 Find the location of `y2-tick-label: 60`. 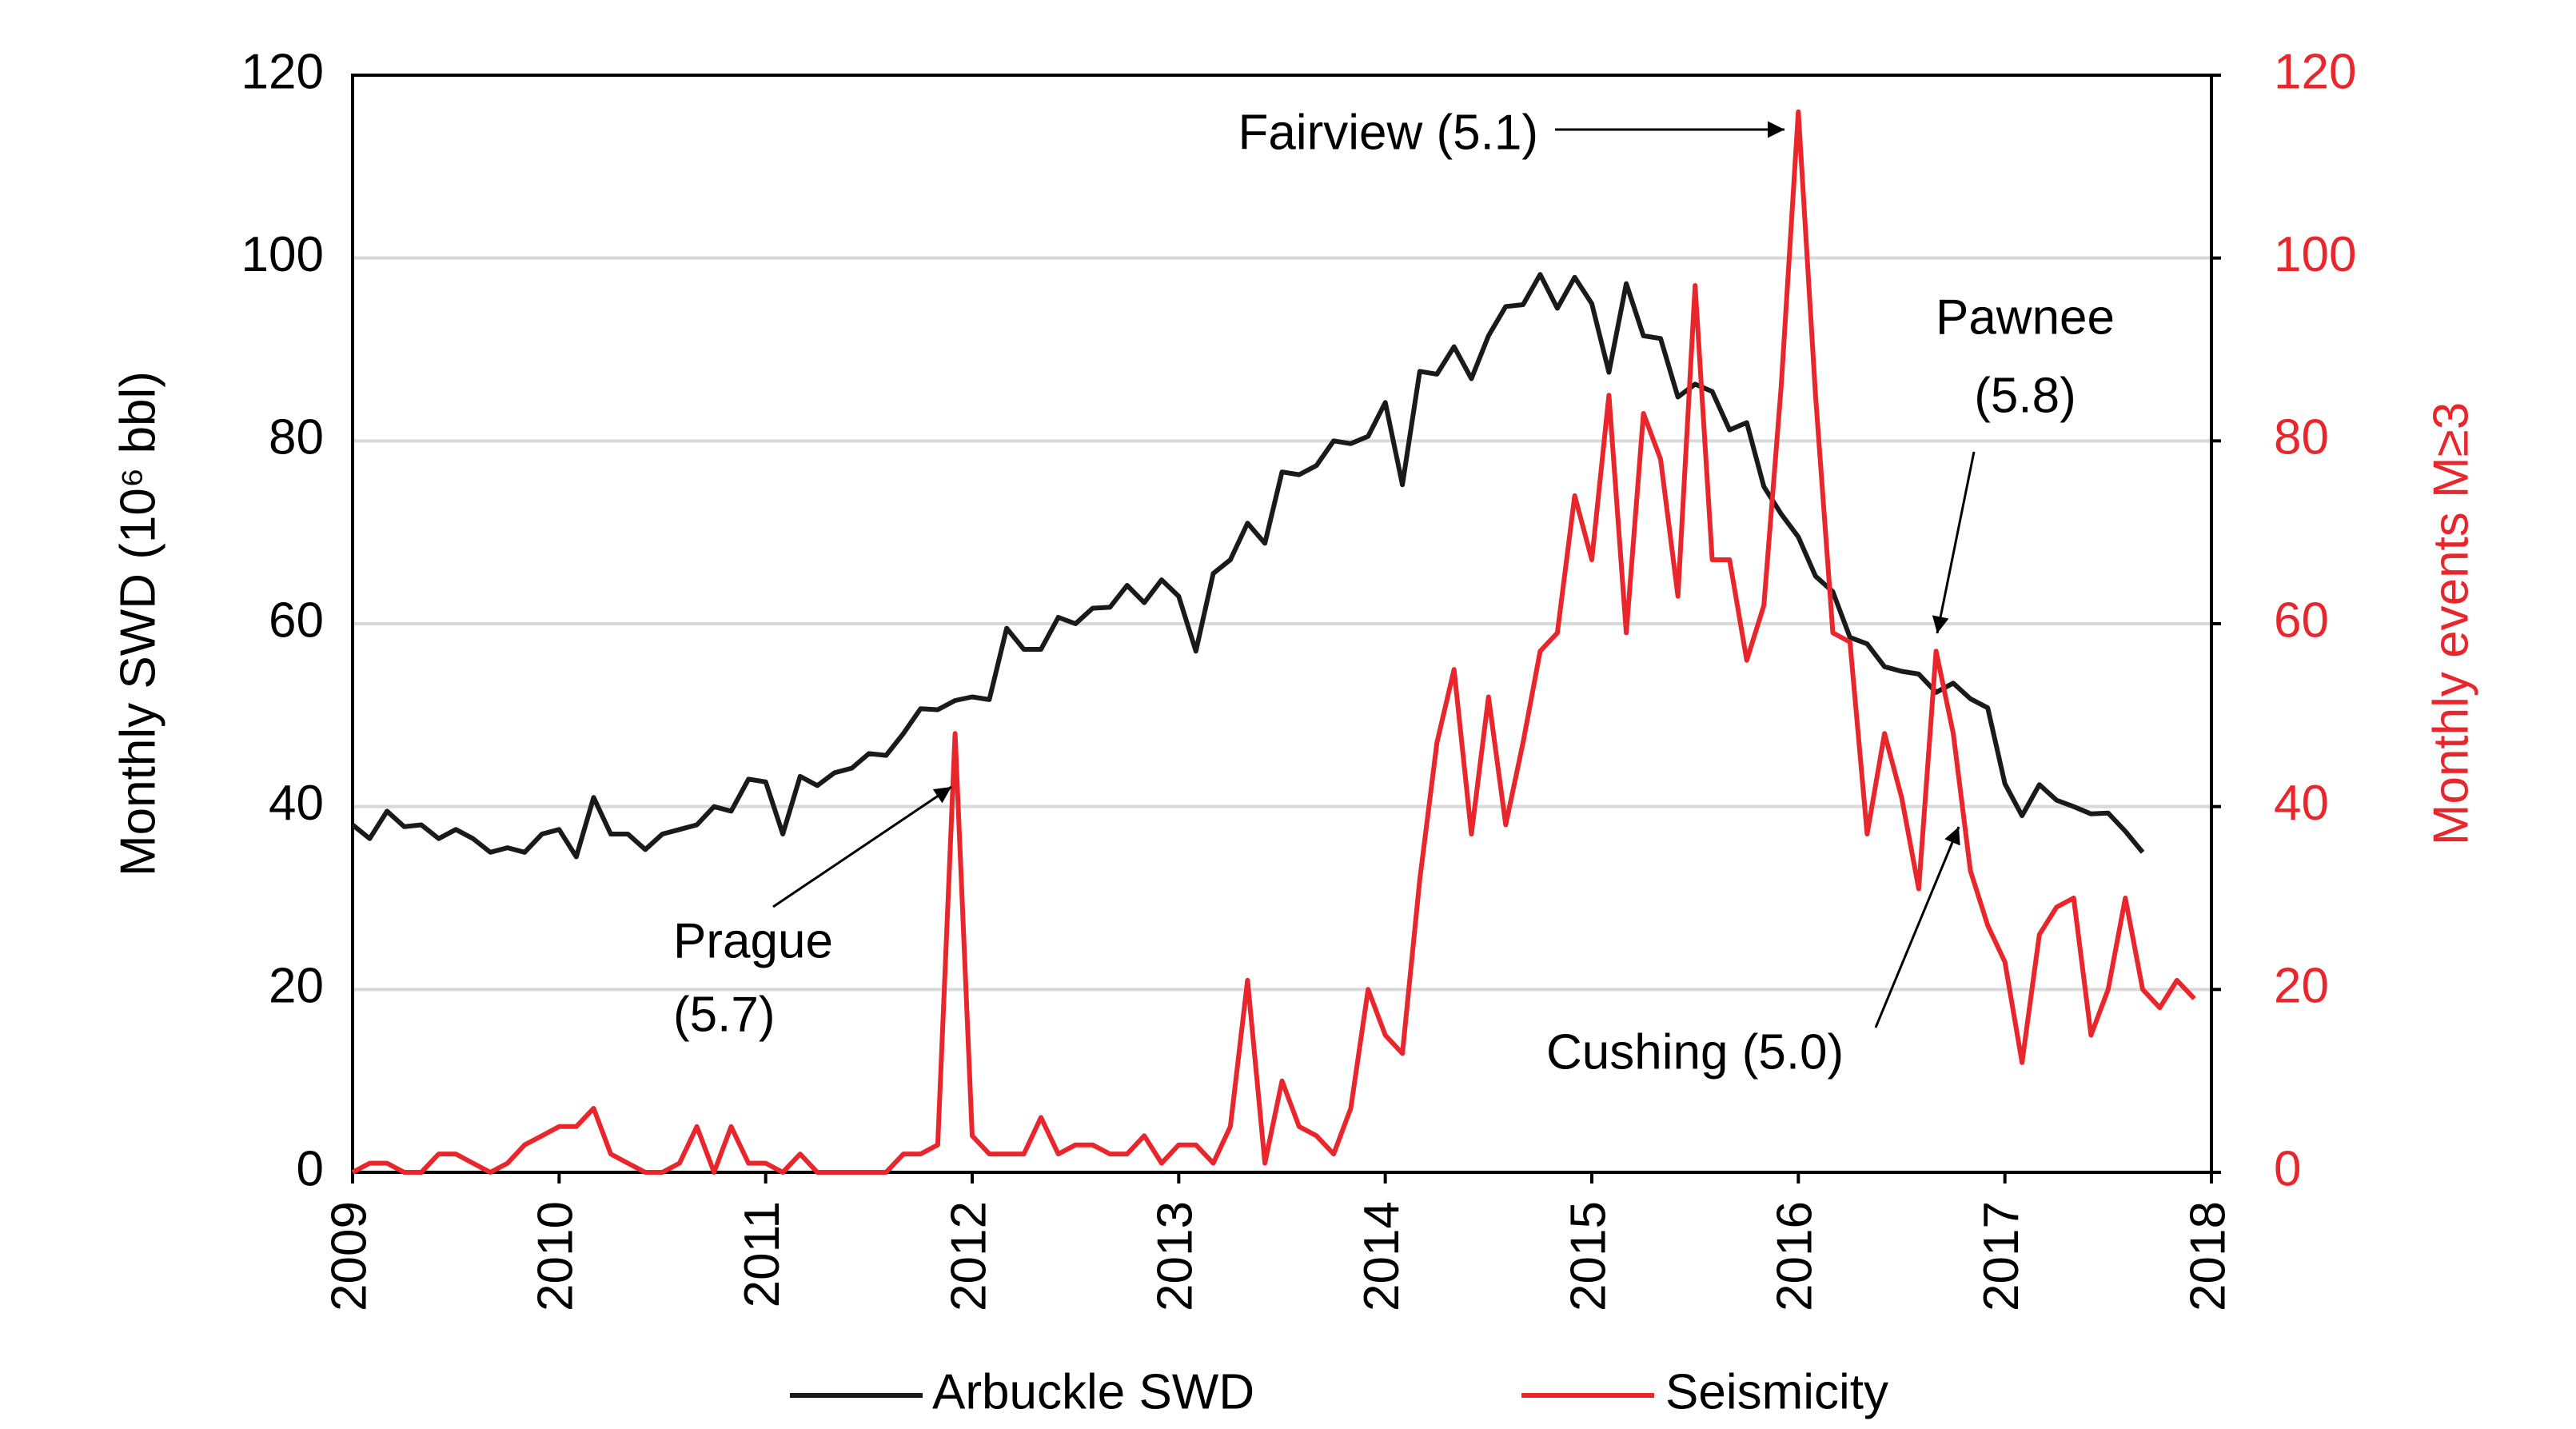

y2-tick-label: 60 is located at coordinates (2301, 620).